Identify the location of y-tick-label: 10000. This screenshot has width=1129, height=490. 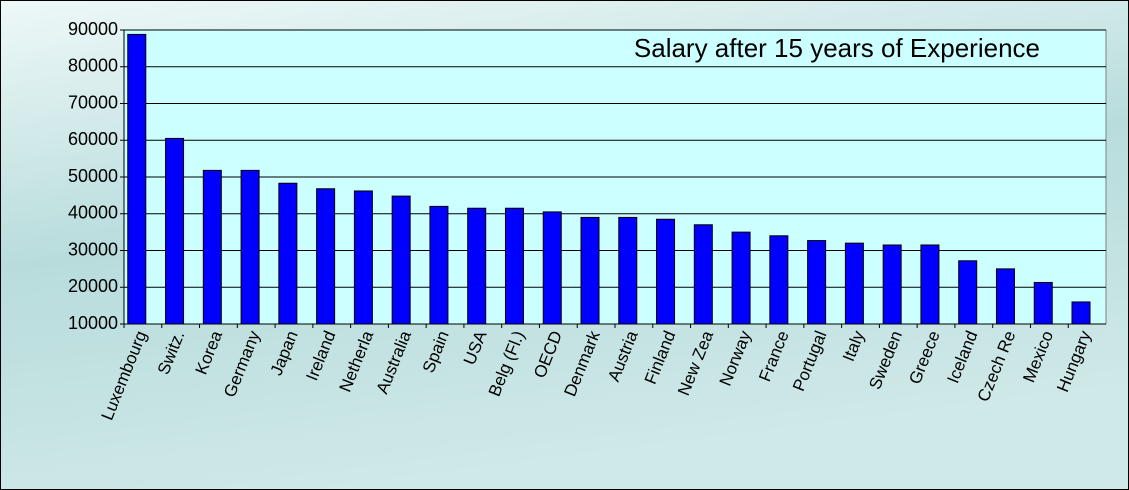
(93, 323).